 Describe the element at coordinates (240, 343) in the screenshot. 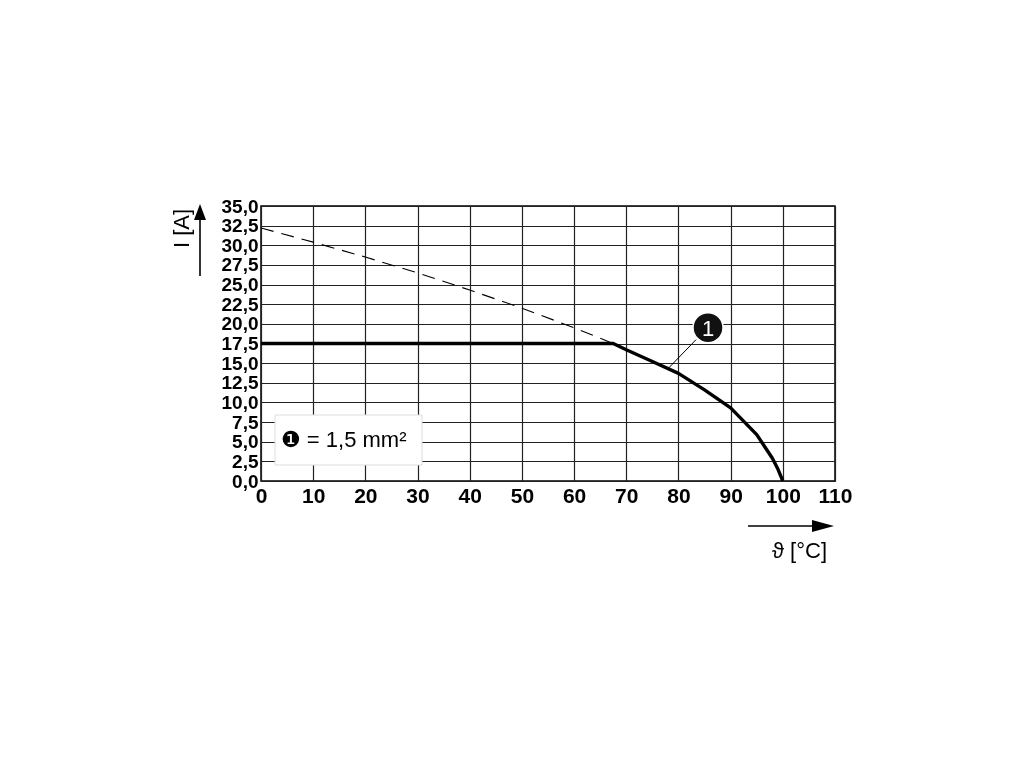

I see `y-tick-label: 17,5` at that location.